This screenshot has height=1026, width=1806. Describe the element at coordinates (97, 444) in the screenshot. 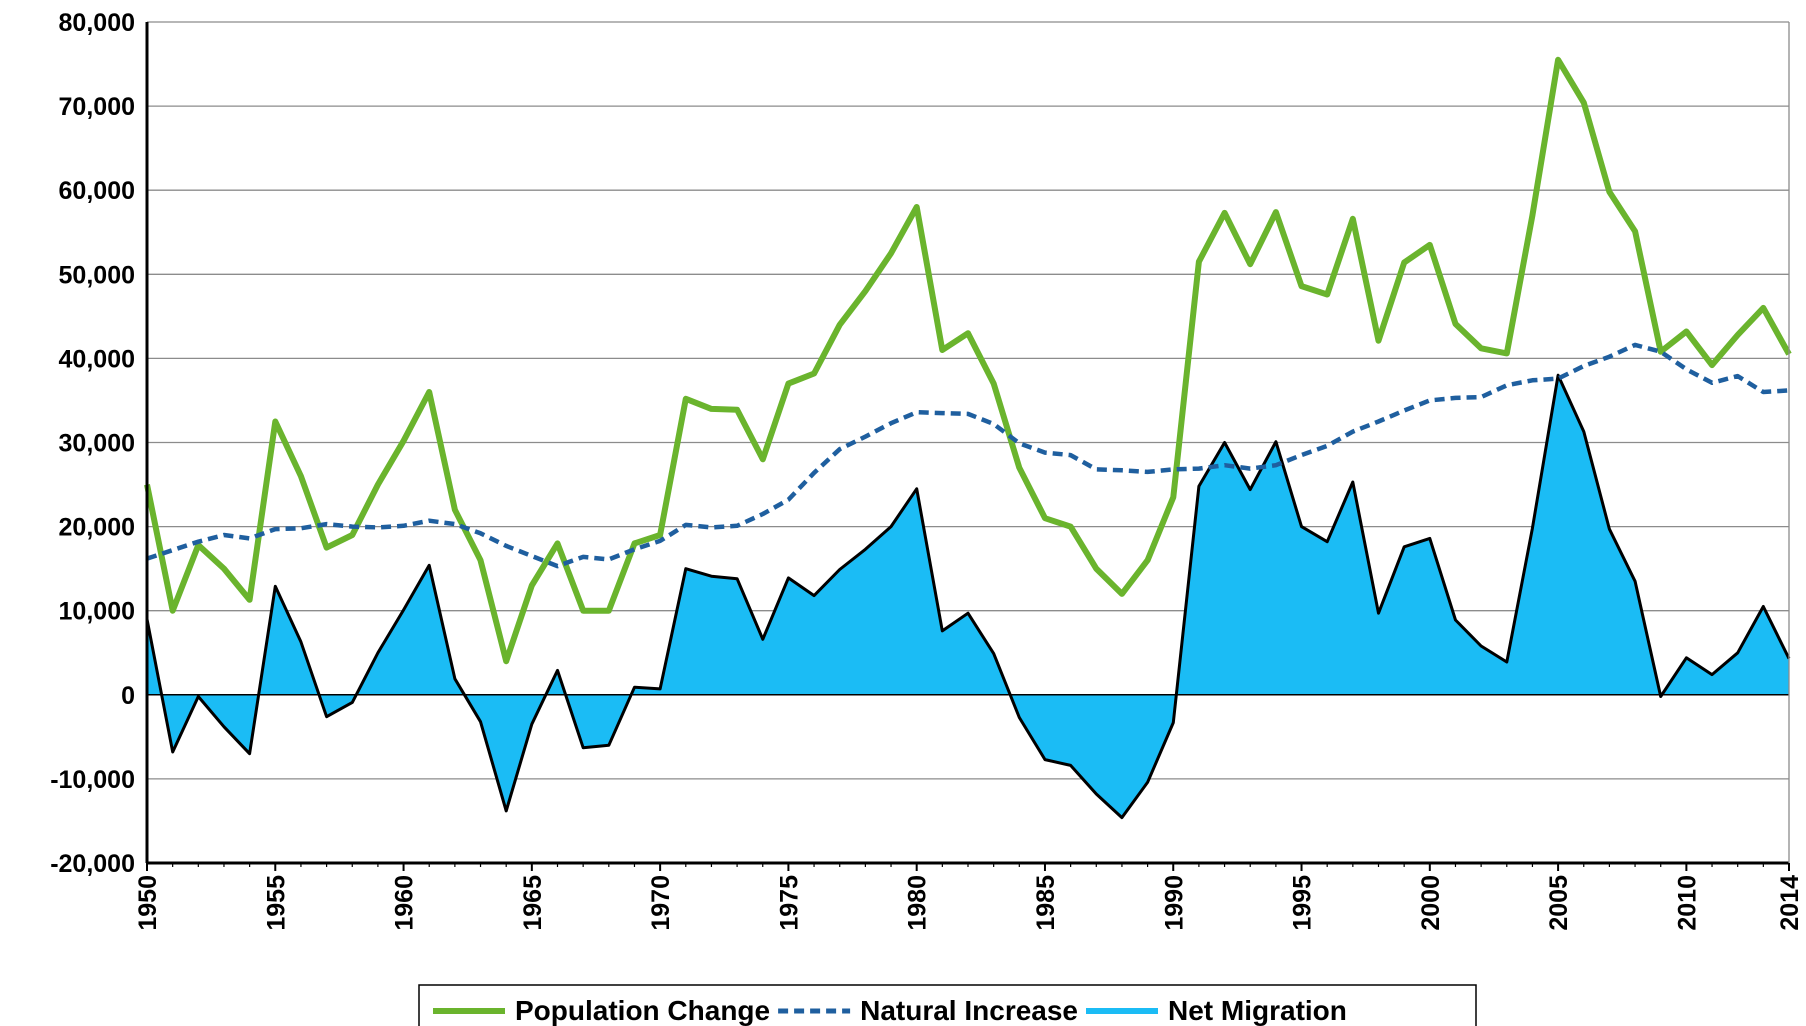

I see `y-tick-label: 30,000` at that location.